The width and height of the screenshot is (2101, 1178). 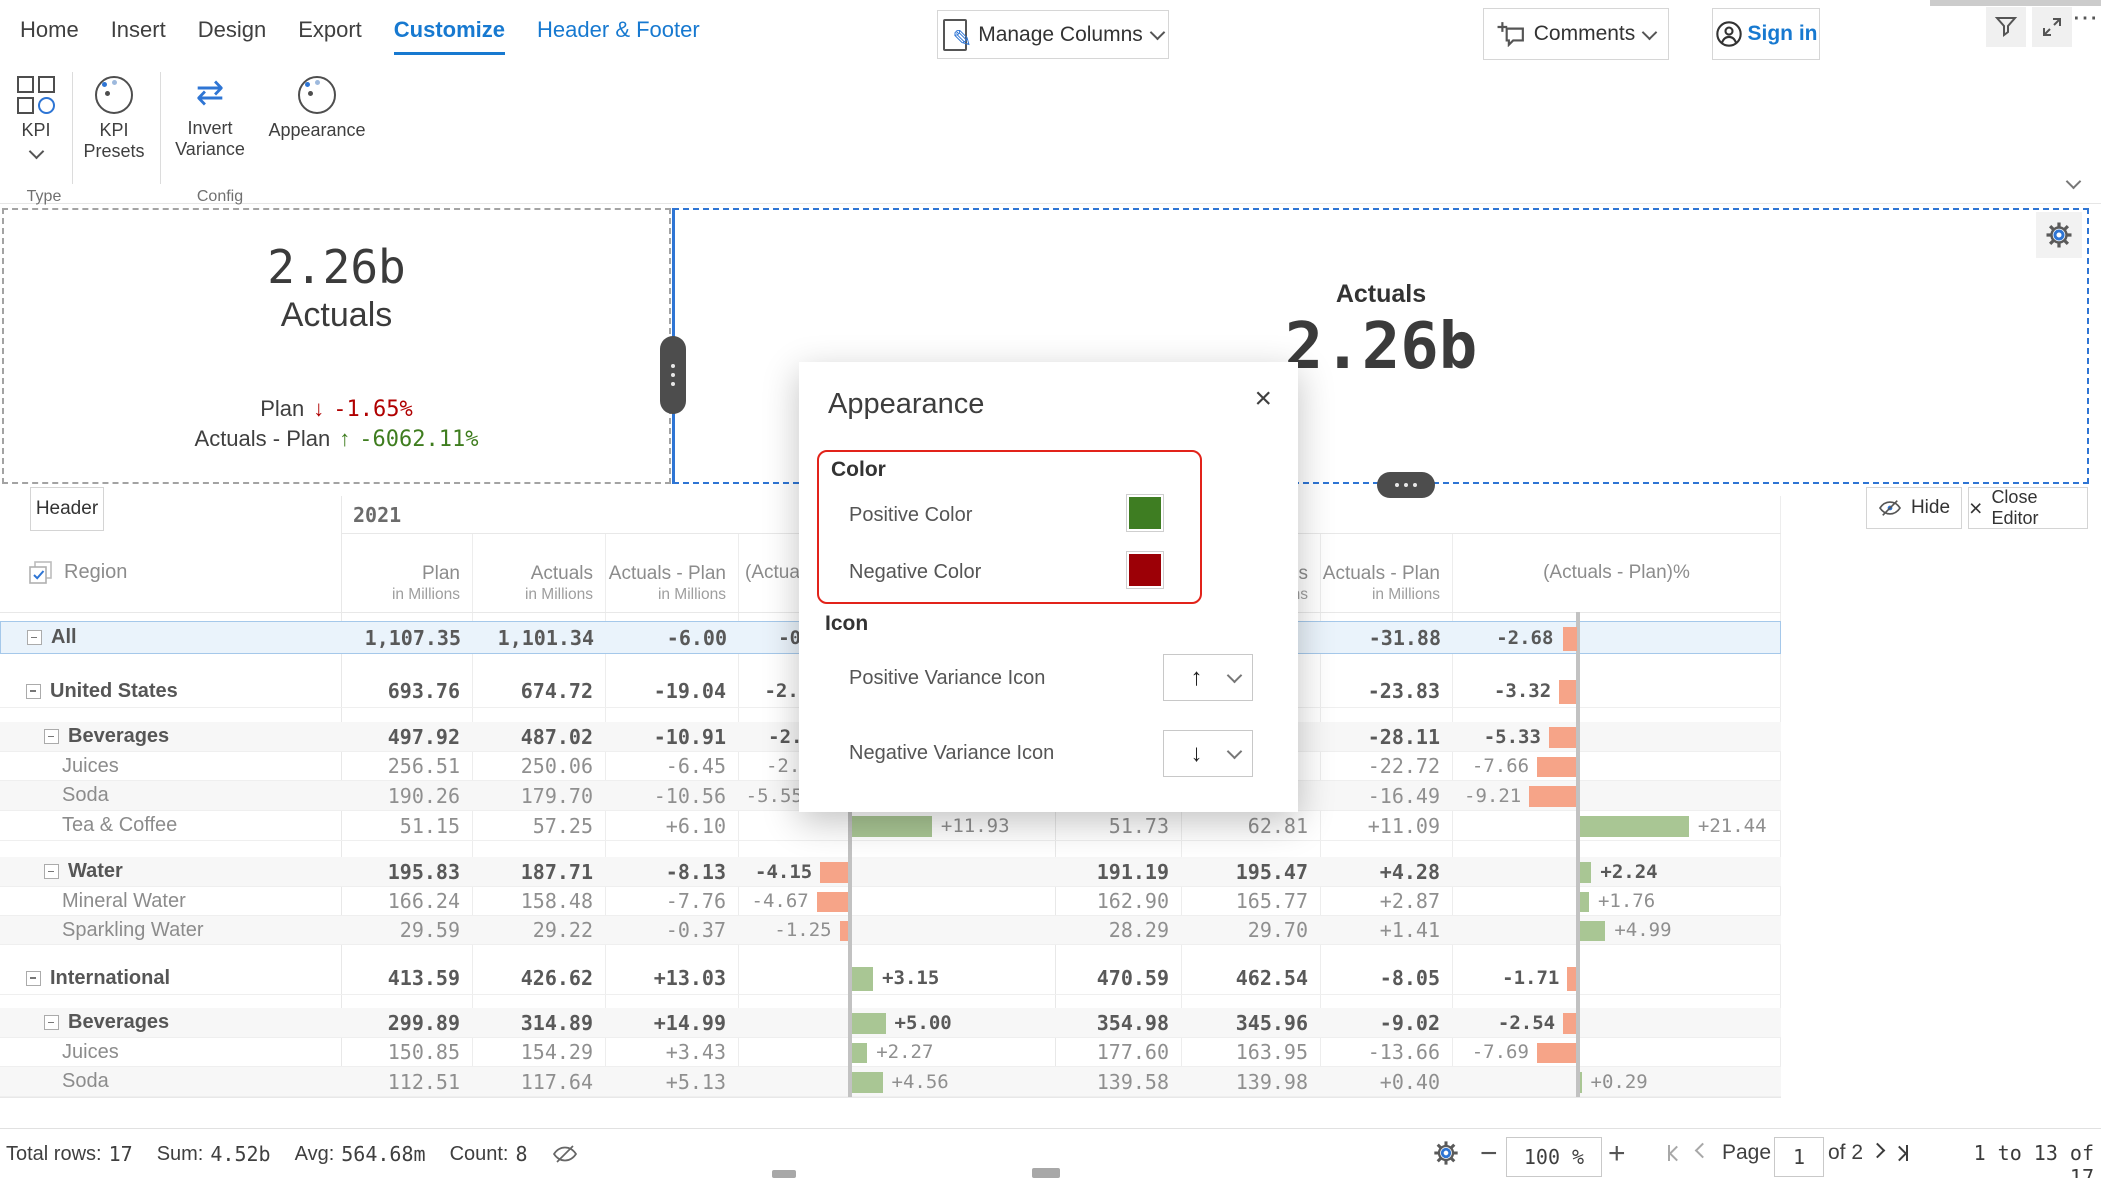 I want to click on close-editor-button: × Close Editor, so click(x=2028, y=508).